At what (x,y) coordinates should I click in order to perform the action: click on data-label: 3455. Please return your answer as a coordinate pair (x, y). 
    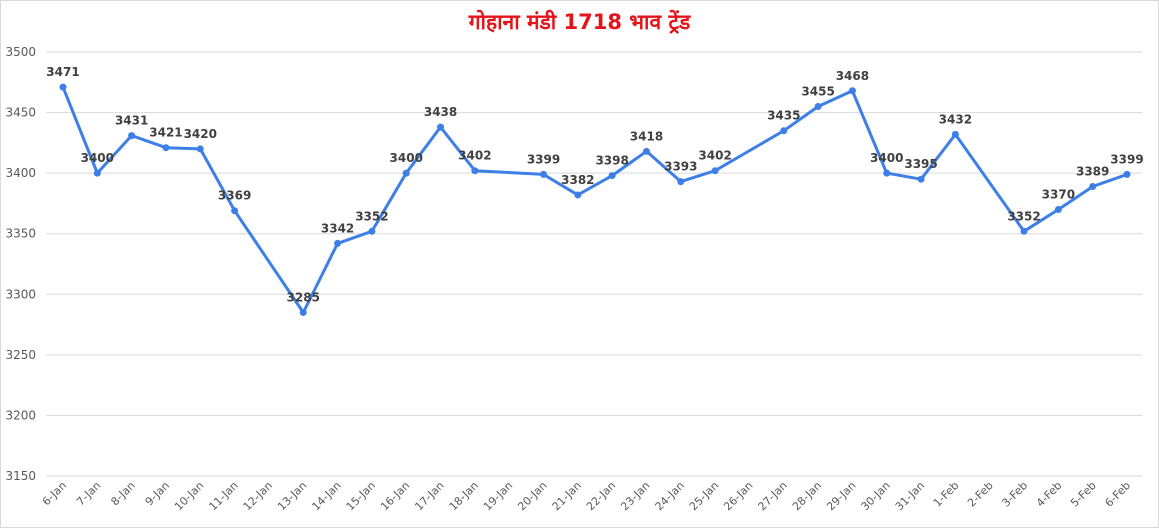
    Looking at the image, I should click on (817, 92).